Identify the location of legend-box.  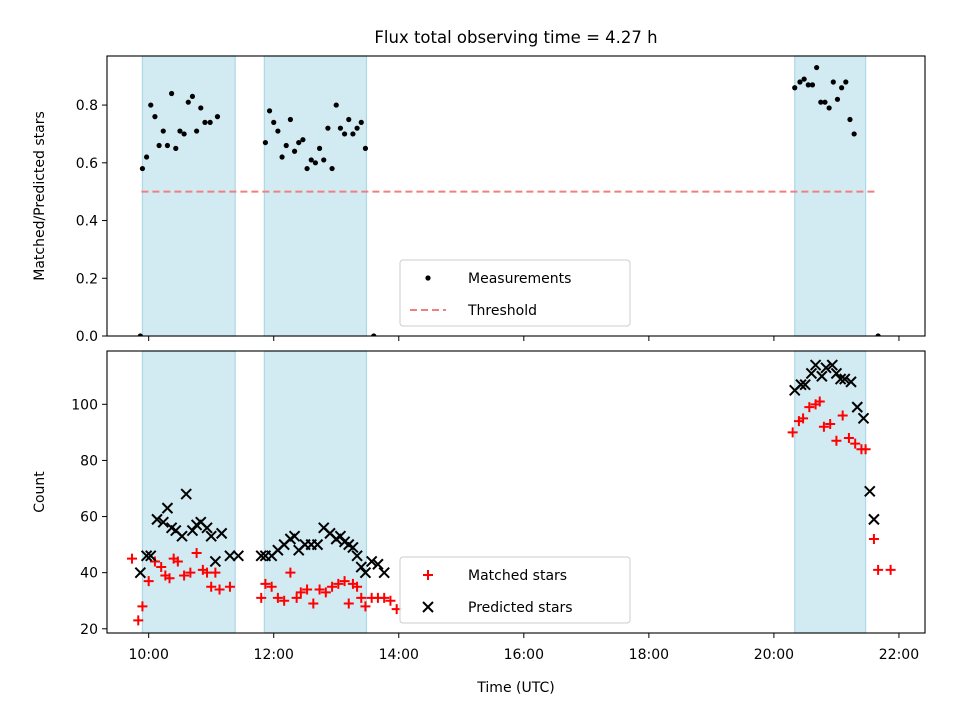
(515, 293).